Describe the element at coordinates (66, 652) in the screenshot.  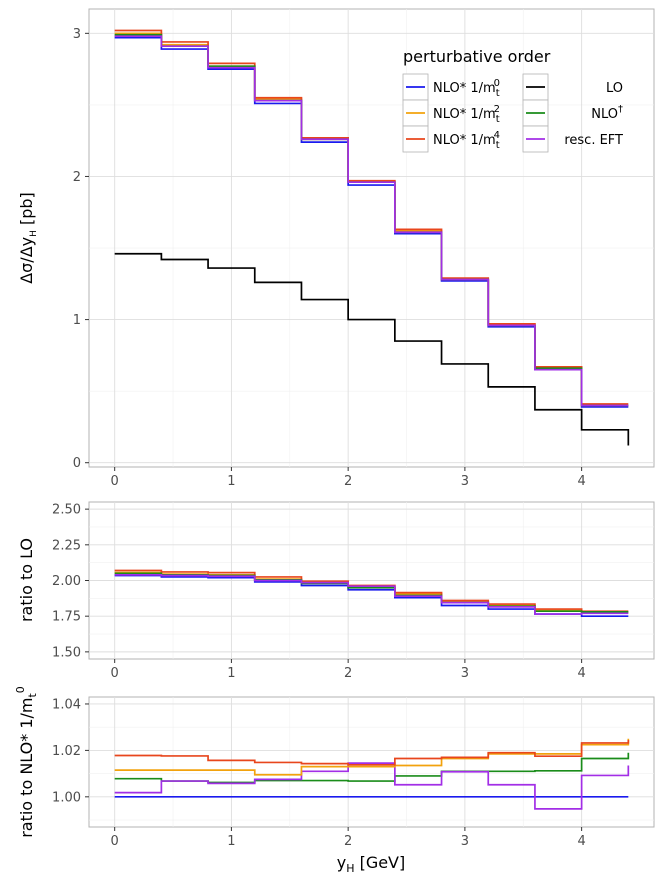
I see `ratio-lo-ytick-label: 1.50` at that location.